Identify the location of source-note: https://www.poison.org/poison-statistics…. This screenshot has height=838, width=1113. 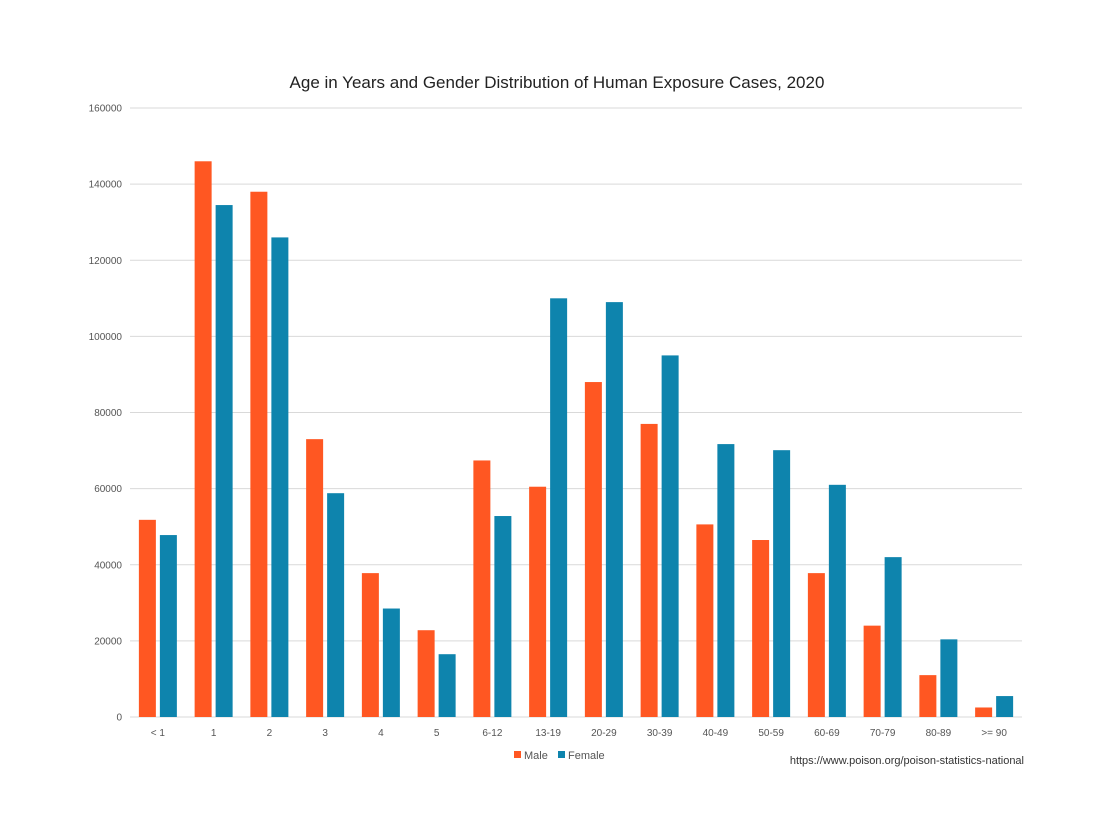
(907, 761).